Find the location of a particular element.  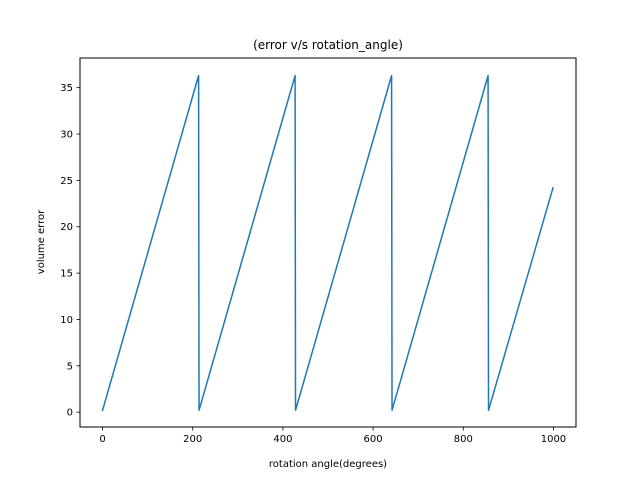

x-tick-label: 400 is located at coordinates (282, 439).